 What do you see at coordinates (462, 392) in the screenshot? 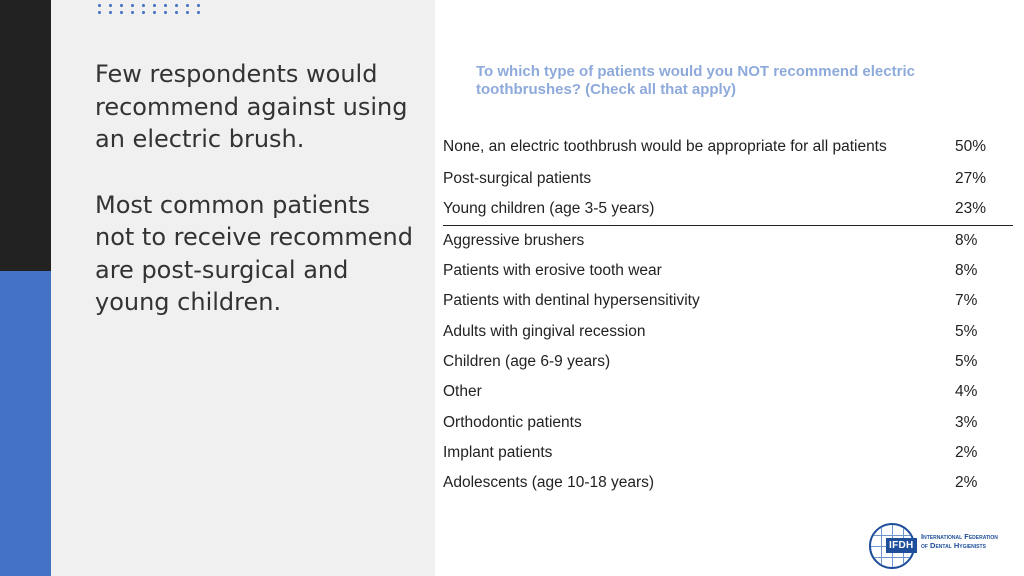
I see `row-label: Other` at bounding box center [462, 392].